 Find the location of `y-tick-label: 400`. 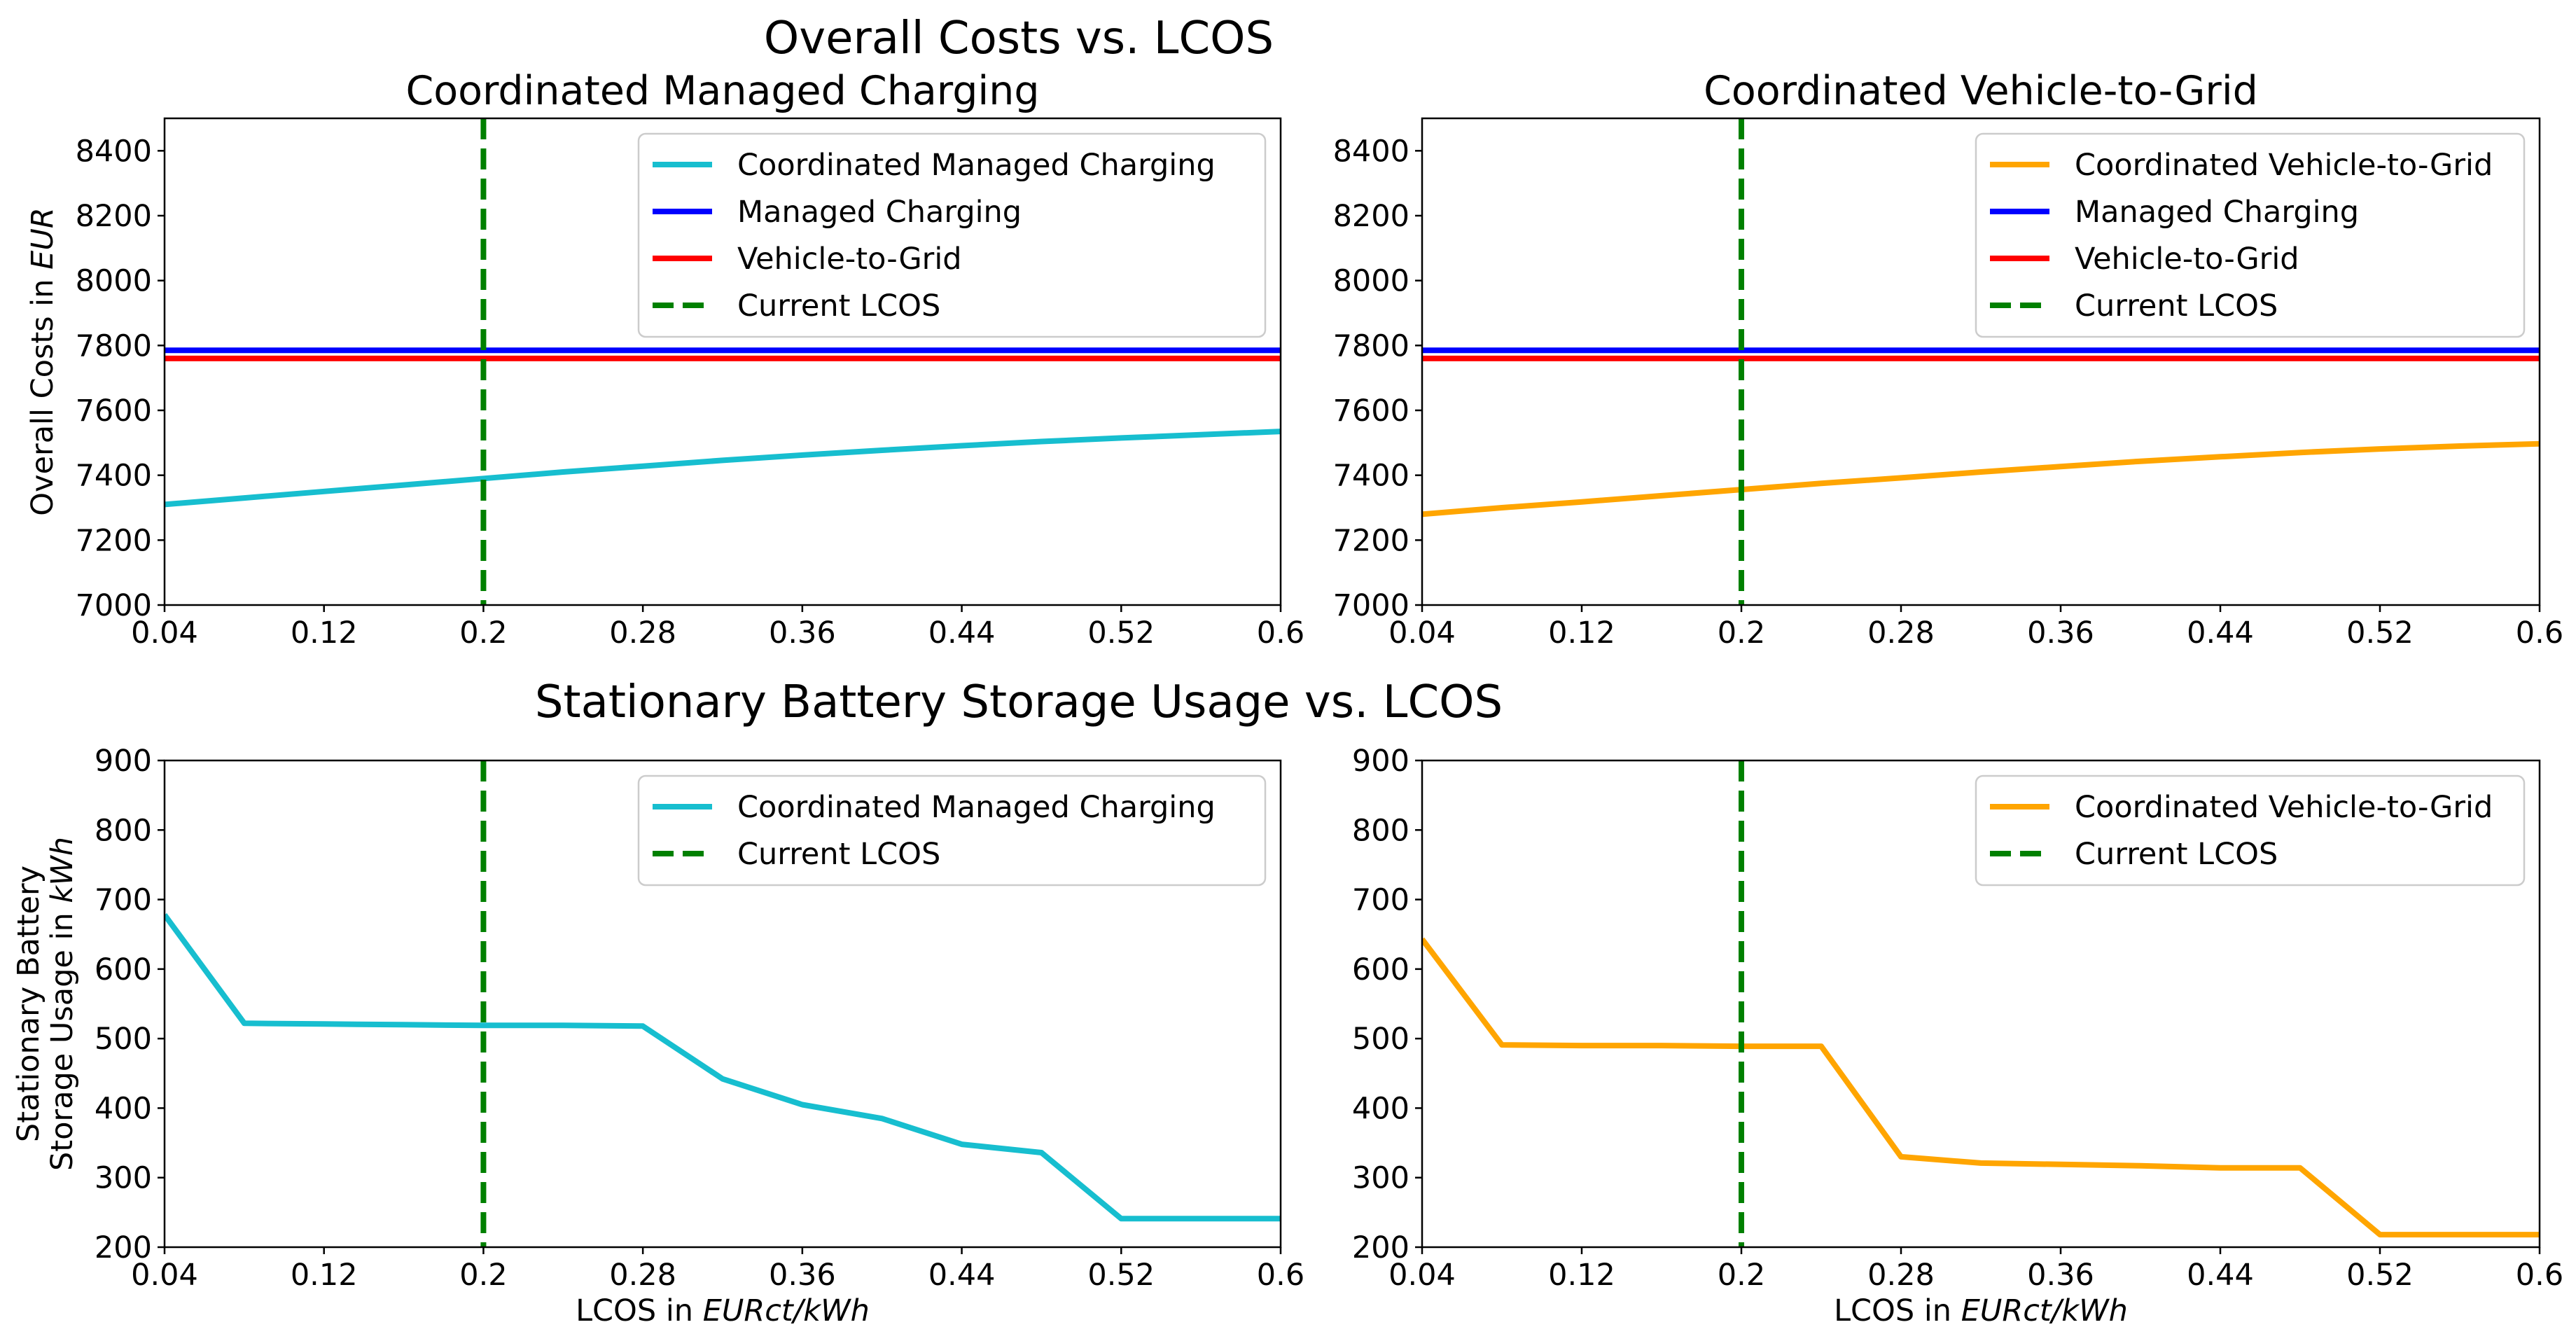

y-tick-label: 400 is located at coordinates (123, 1108).